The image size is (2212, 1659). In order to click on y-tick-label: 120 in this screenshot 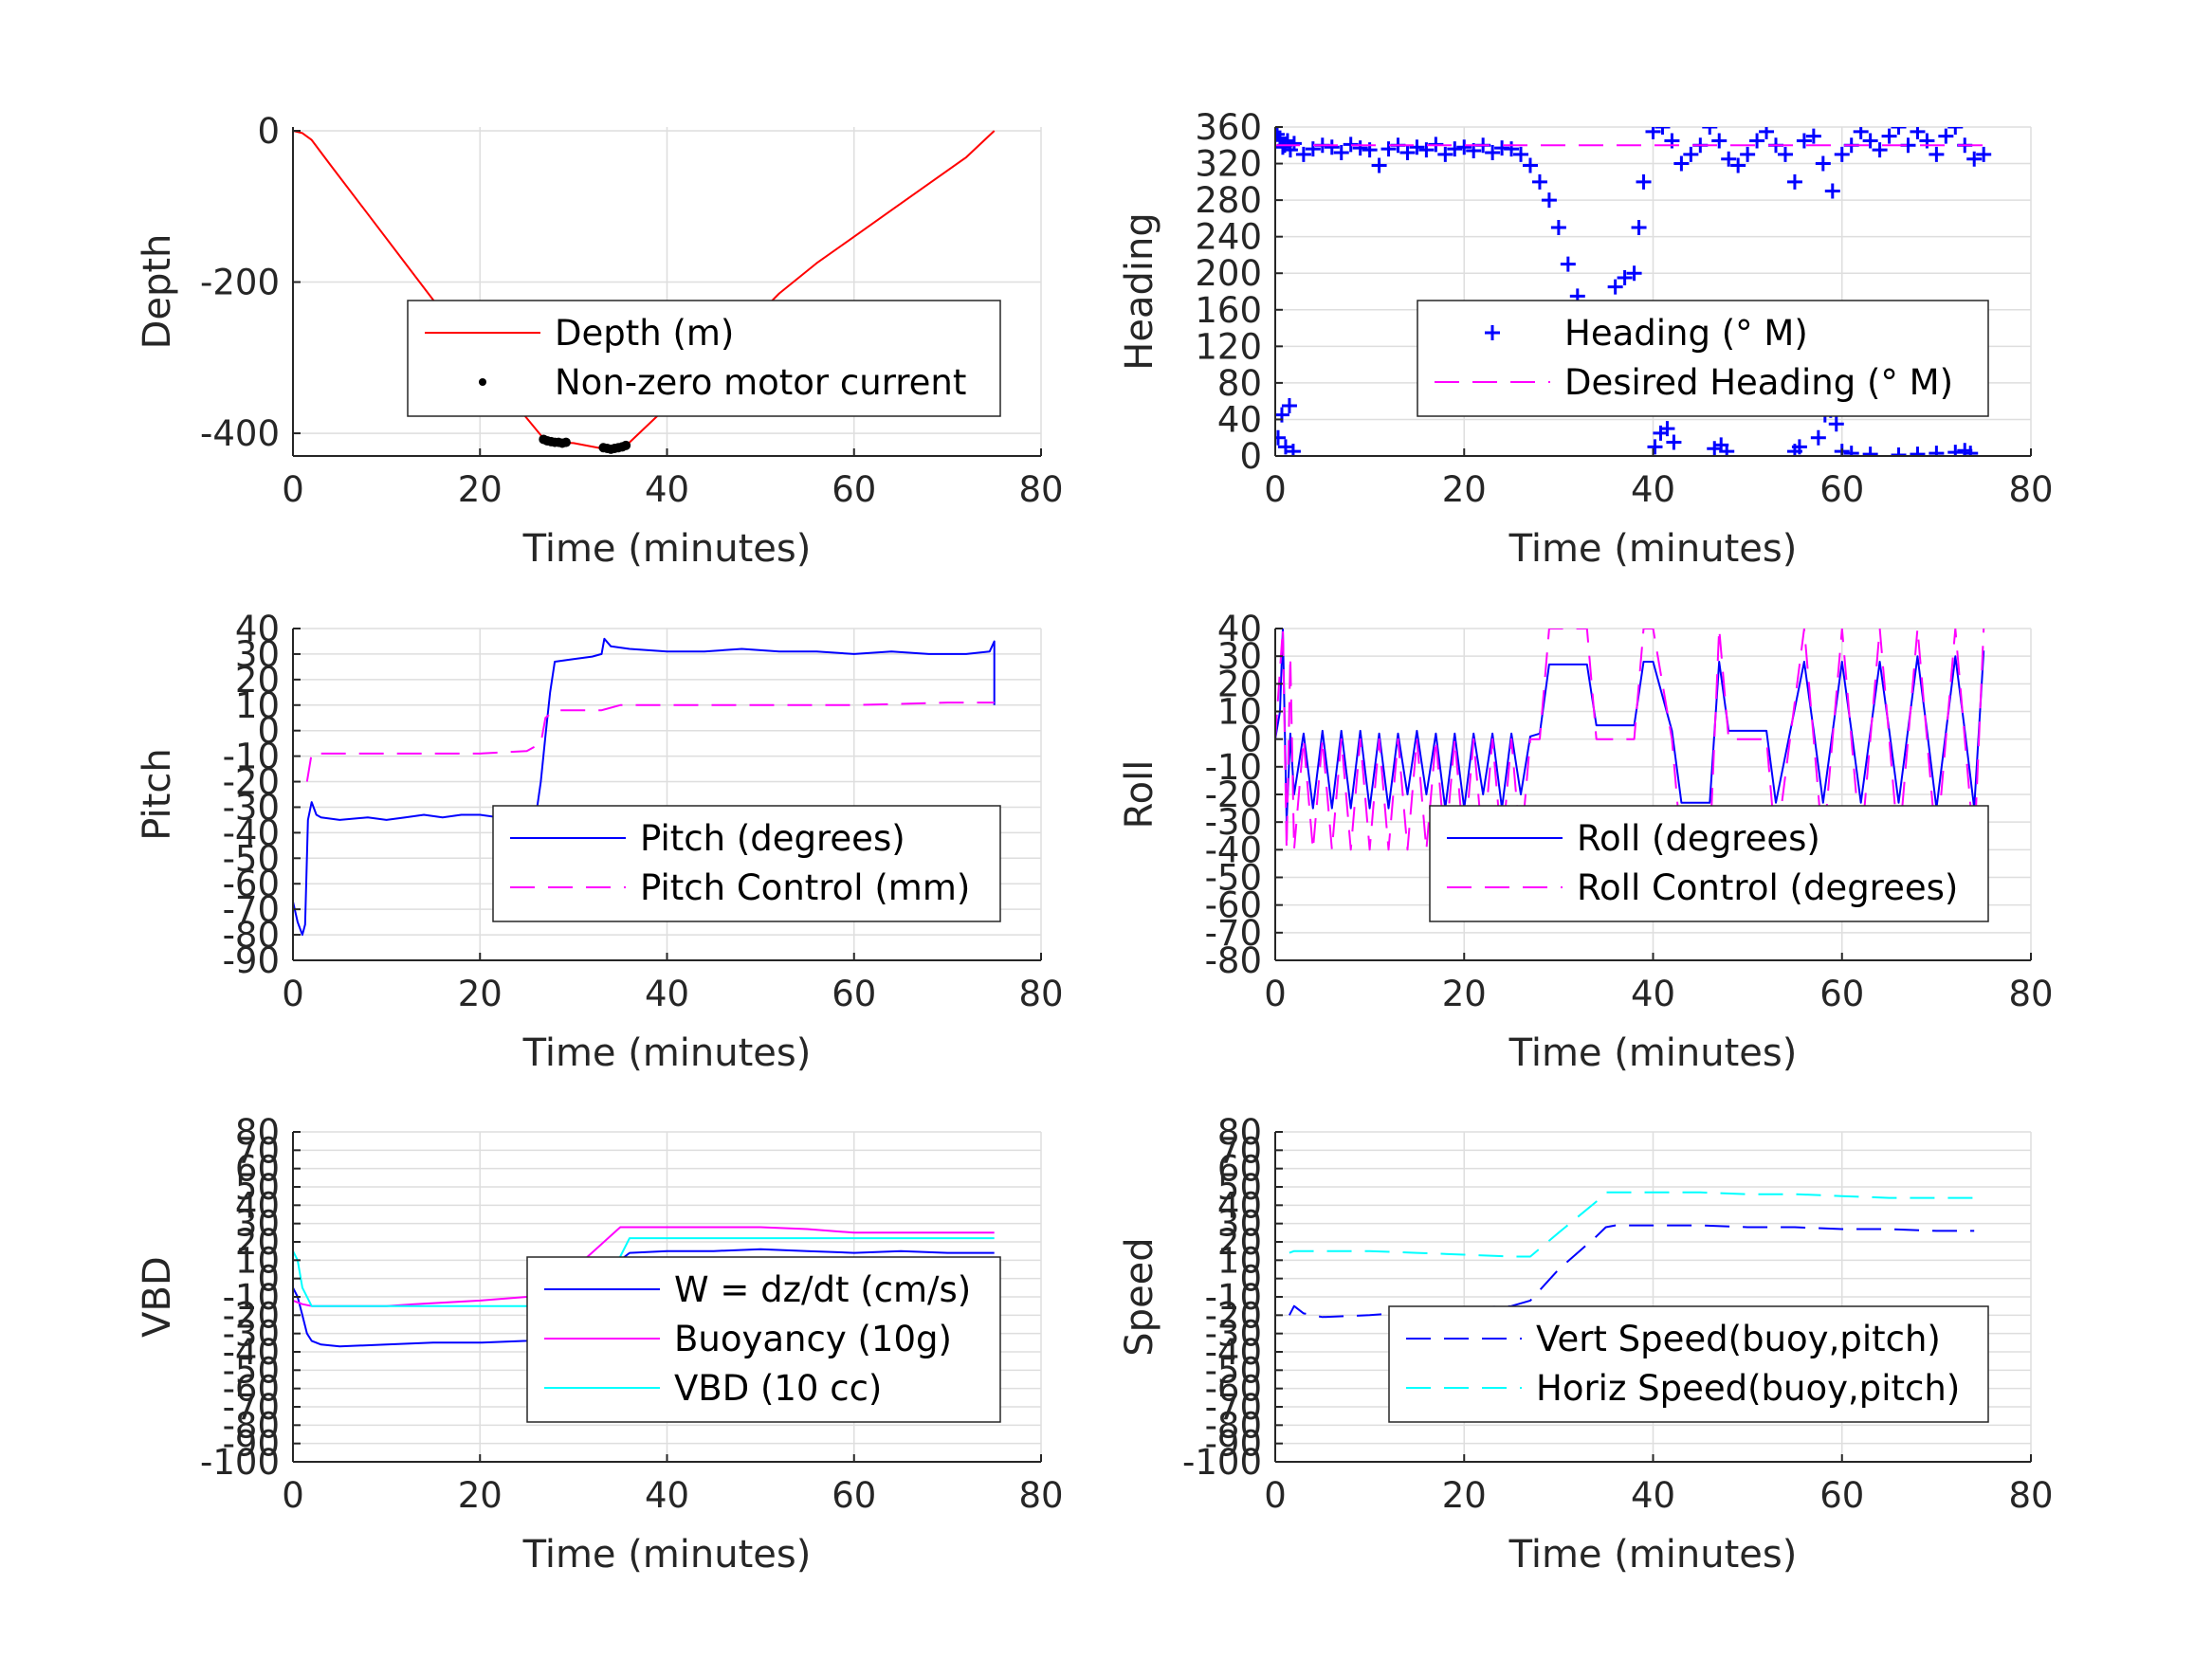, I will do `click(1228, 346)`.